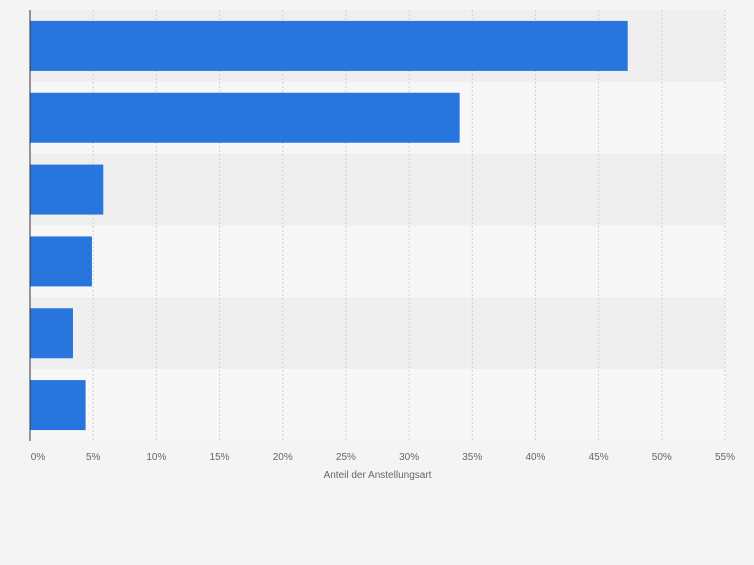 The width and height of the screenshot is (754, 565). What do you see at coordinates (599, 457) in the screenshot?
I see `x-tick-label: 45%` at bounding box center [599, 457].